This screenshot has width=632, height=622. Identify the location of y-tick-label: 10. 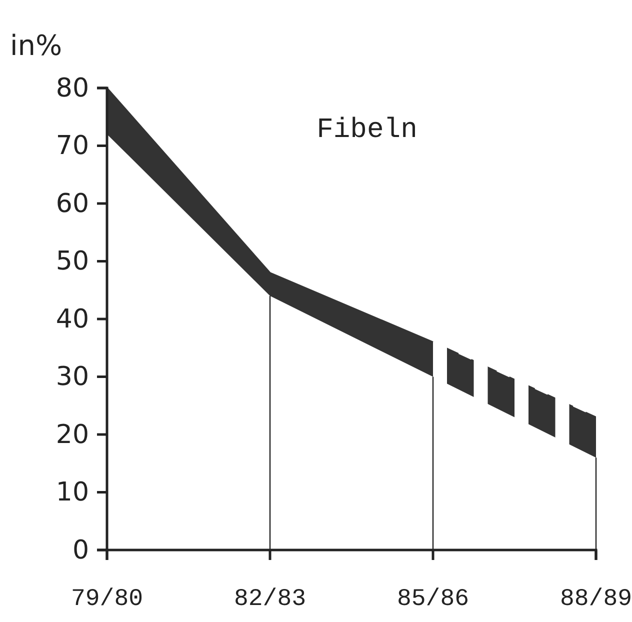
(72, 493).